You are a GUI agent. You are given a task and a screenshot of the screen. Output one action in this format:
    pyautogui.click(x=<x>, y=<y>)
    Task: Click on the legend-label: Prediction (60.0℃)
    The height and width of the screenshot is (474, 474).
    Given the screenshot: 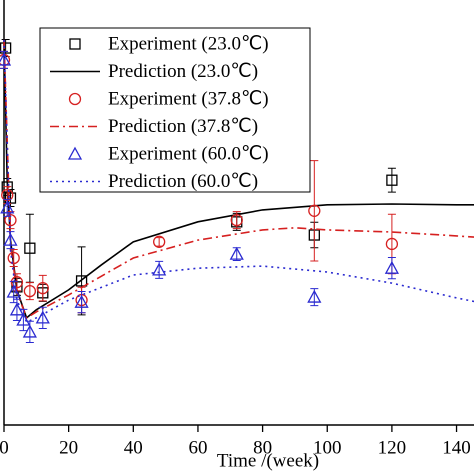 What is the action you would take?
    pyautogui.click(x=183, y=181)
    